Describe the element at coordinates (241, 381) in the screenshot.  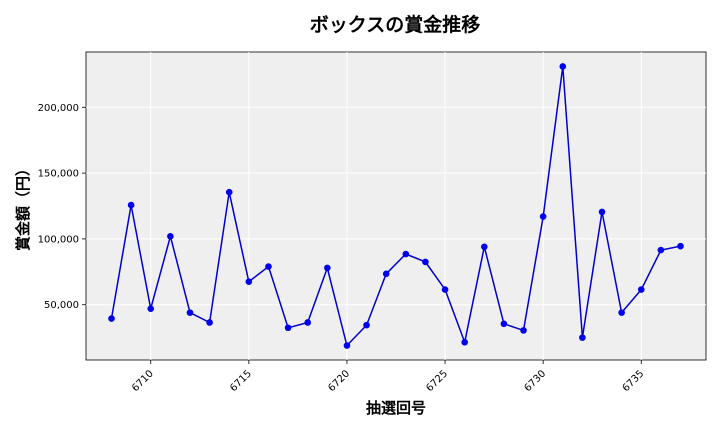
I see `x-tick-label: 6715` at that location.